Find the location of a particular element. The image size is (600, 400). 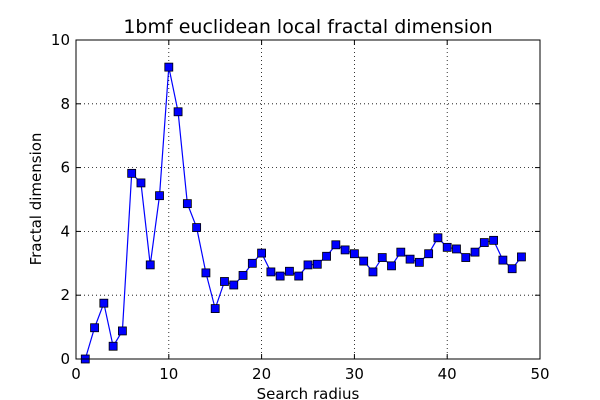

x-tick-label: 50 is located at coordinates (539, 374).